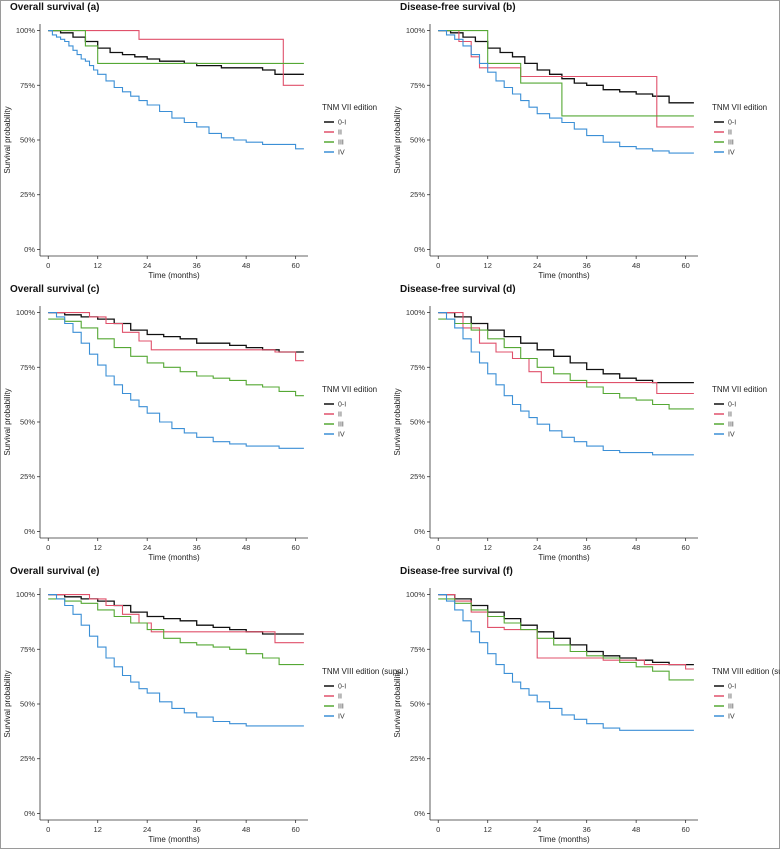 Image resolution: width=780 pixels, height=849 pixels. I want to click on chart-title: Disease-free survival (d), so click(458, 289).